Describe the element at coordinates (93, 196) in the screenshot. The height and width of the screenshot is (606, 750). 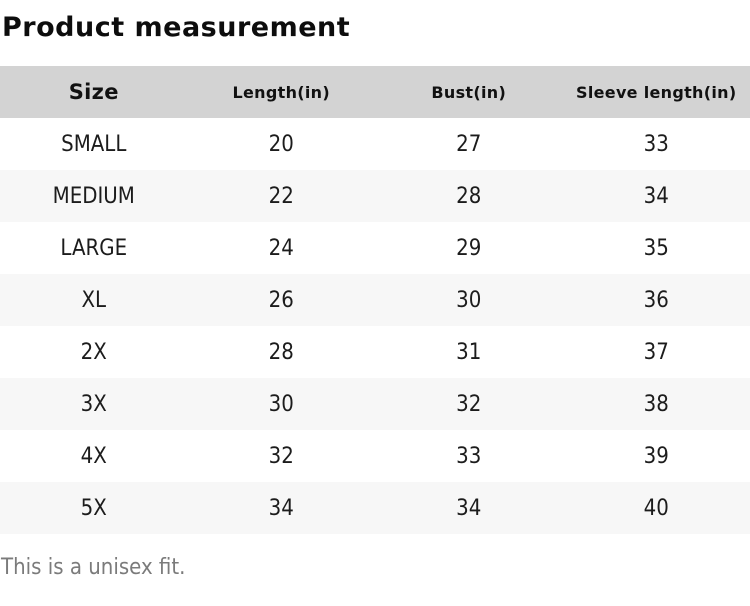
I see `size-cell: MEDIUM` at that location.